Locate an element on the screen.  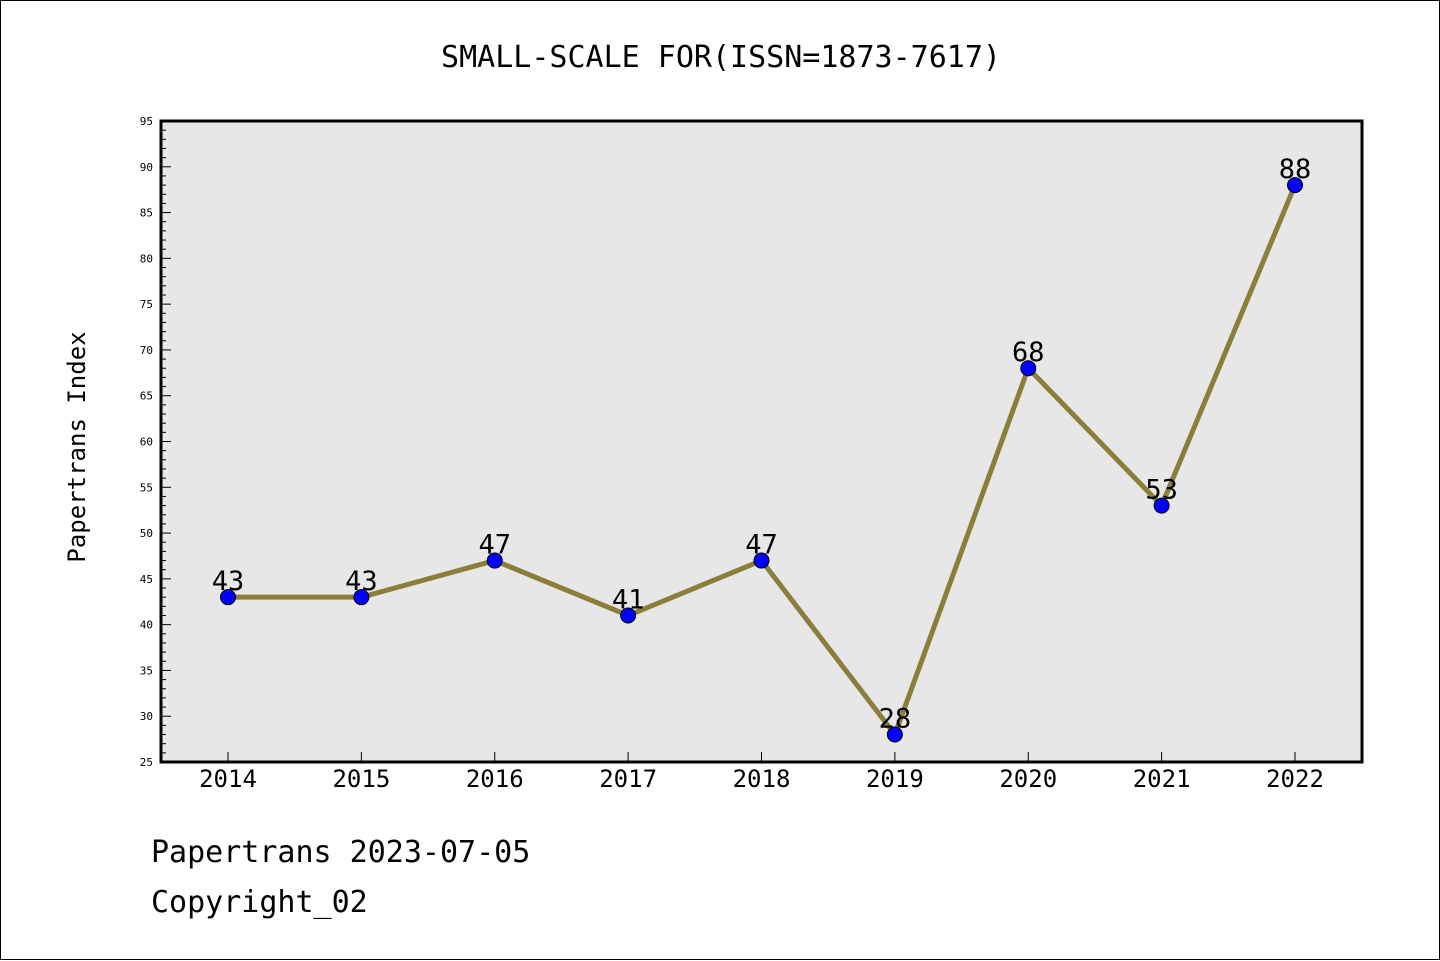
y-tick-label: 80 is located at coordinates (146, 258).